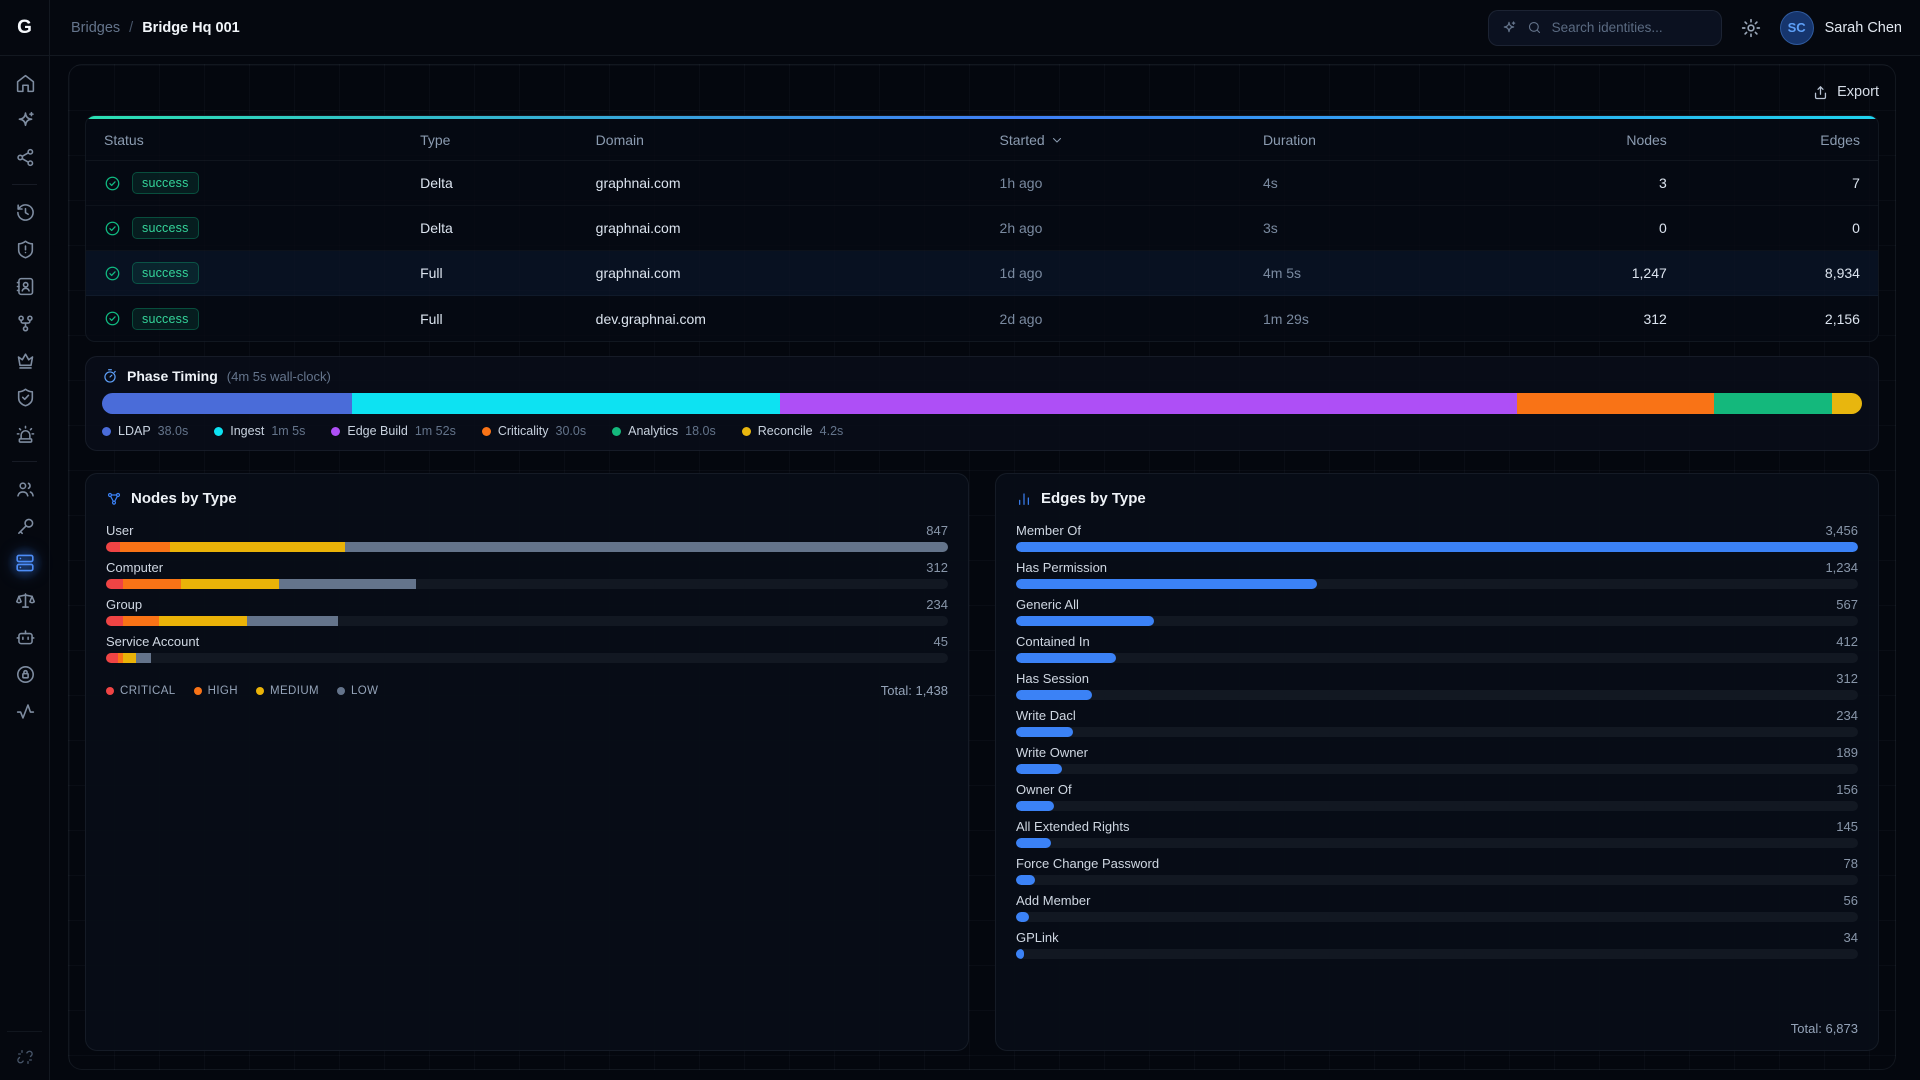 This screenshot has width=1920, height=1080. Describe the element at coordinates (25, 212) in the screenshot. I see `sidebar-item-history` at that location.